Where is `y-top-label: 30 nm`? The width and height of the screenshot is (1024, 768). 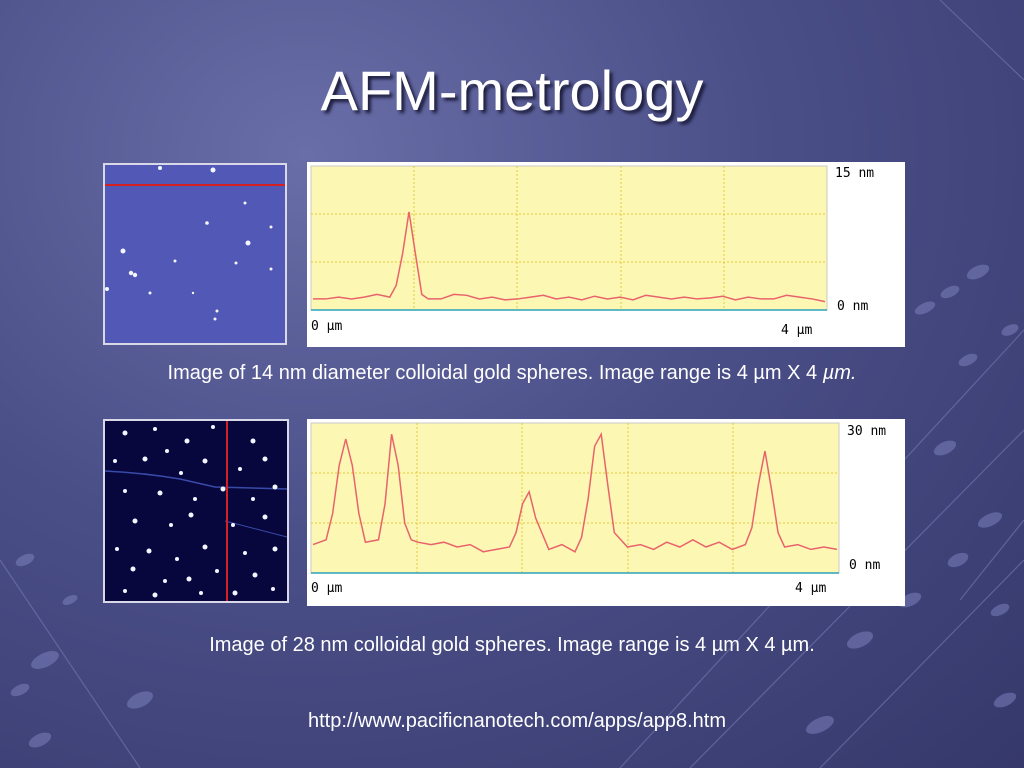 y-top-label: 30 nm is located at coordinates (866, 431).